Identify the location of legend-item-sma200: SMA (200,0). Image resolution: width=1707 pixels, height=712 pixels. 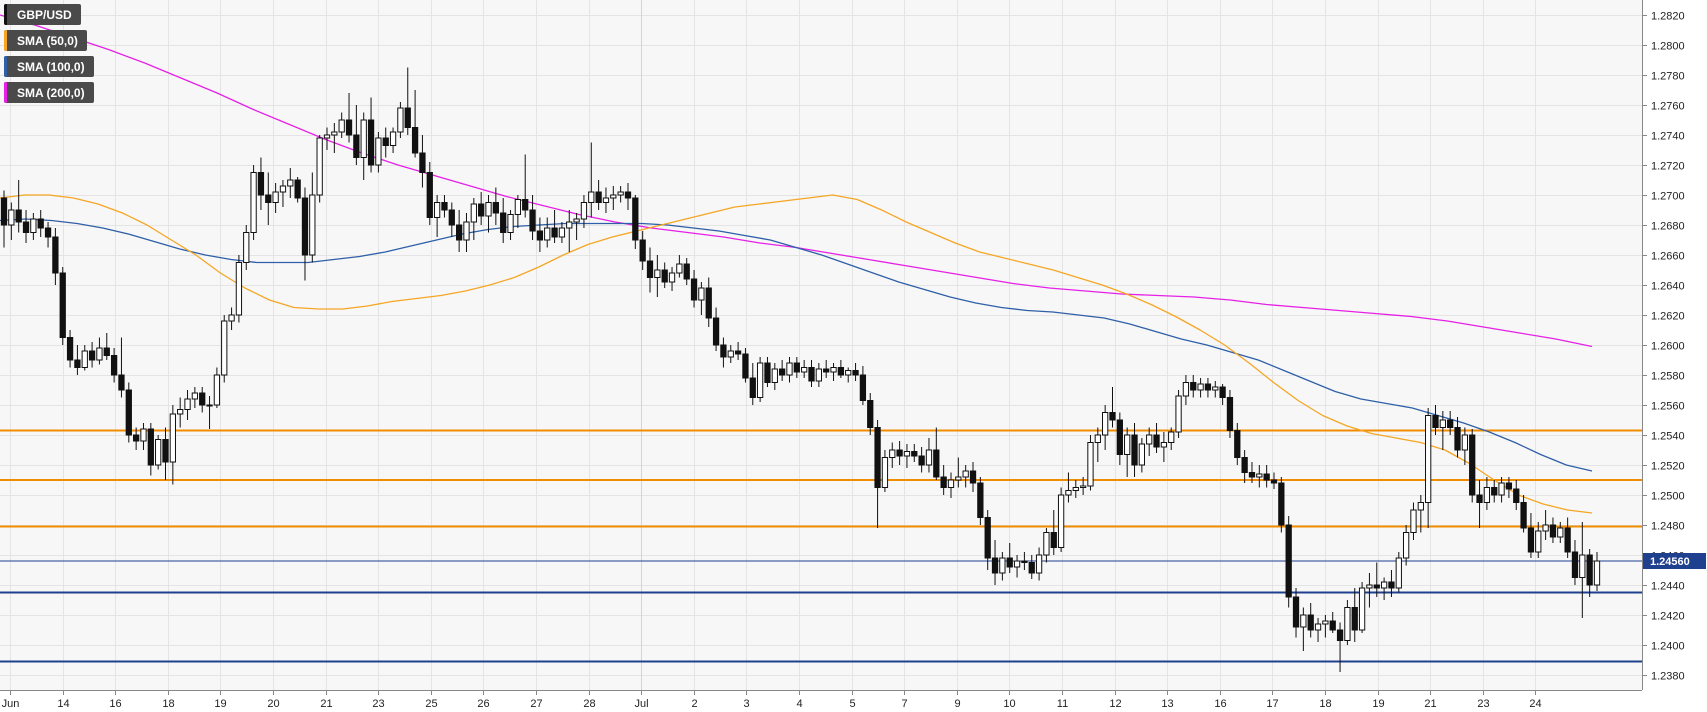
(49, 92).